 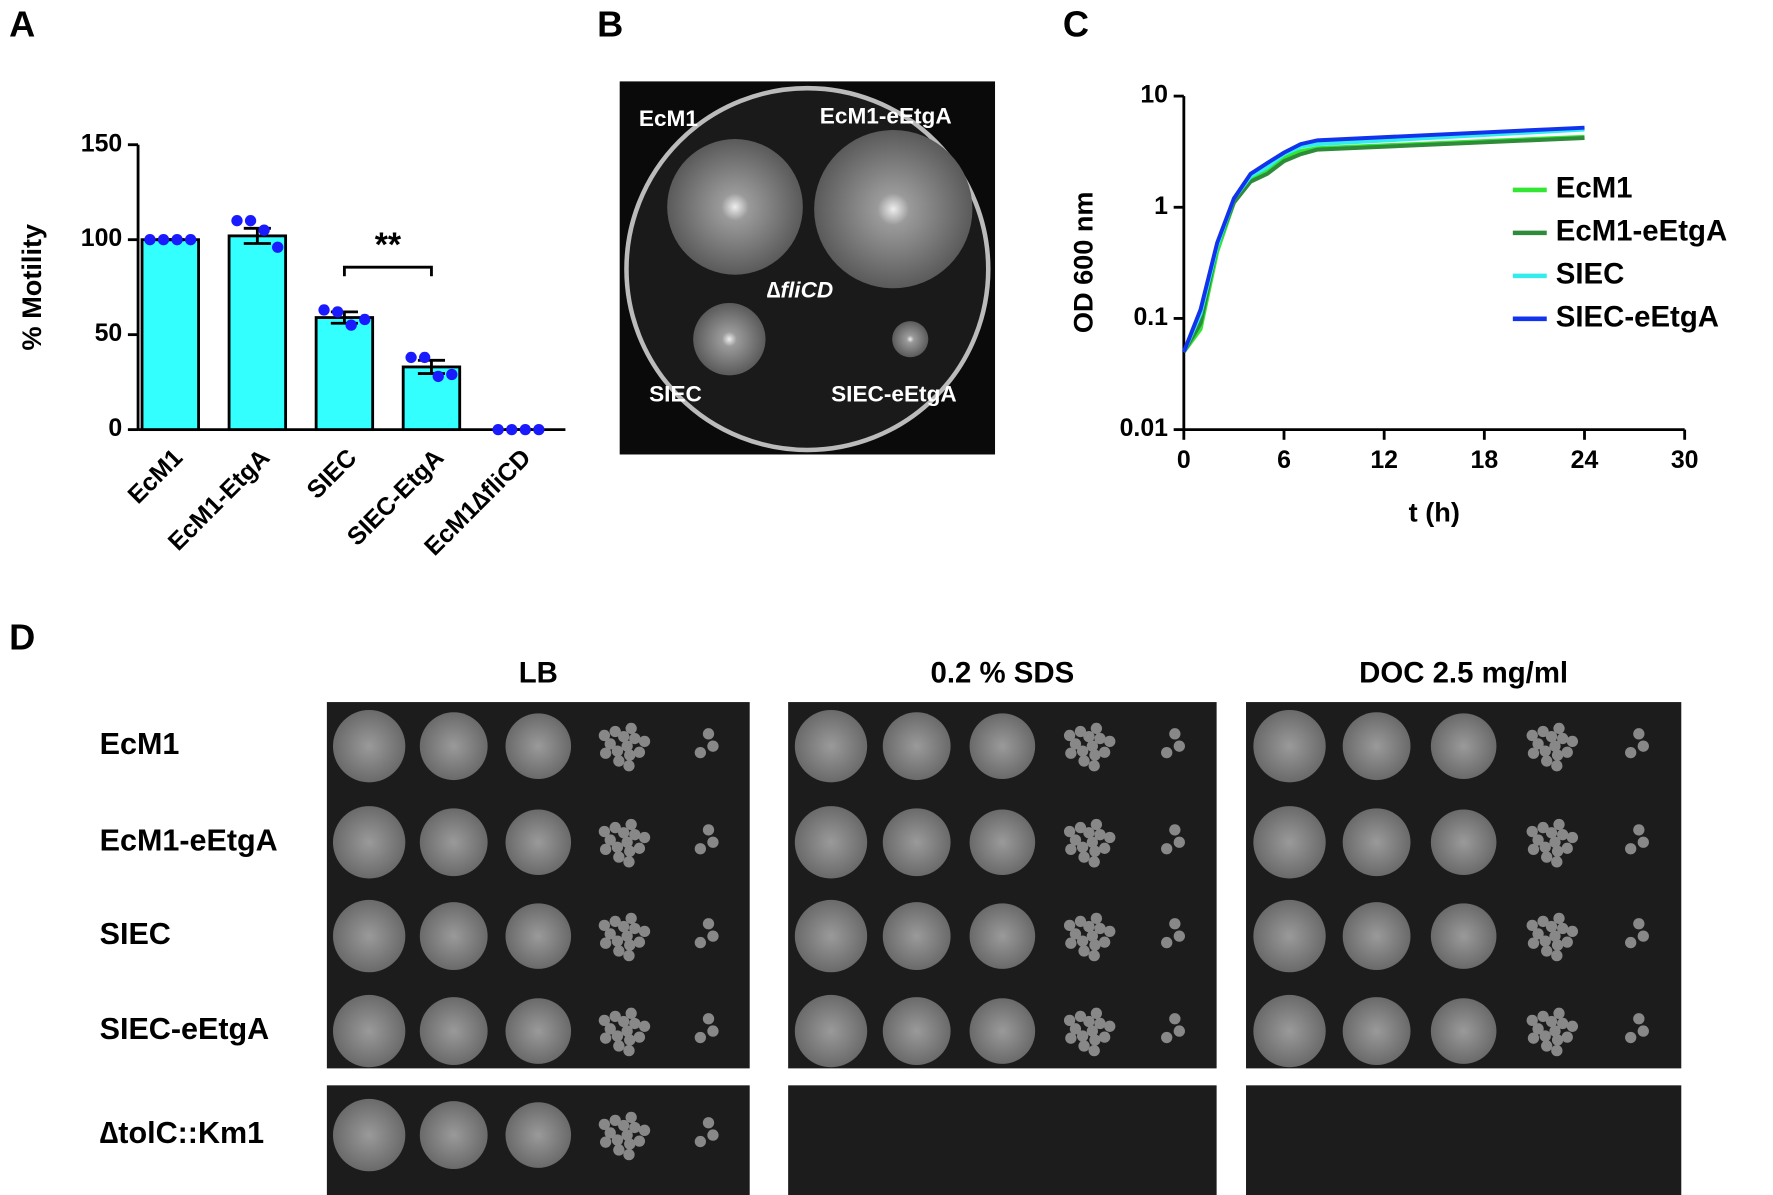 What do you see at coordinates (1383, 239) in the screenshot?
I see `series-line` at bounding box center [1383, 239].